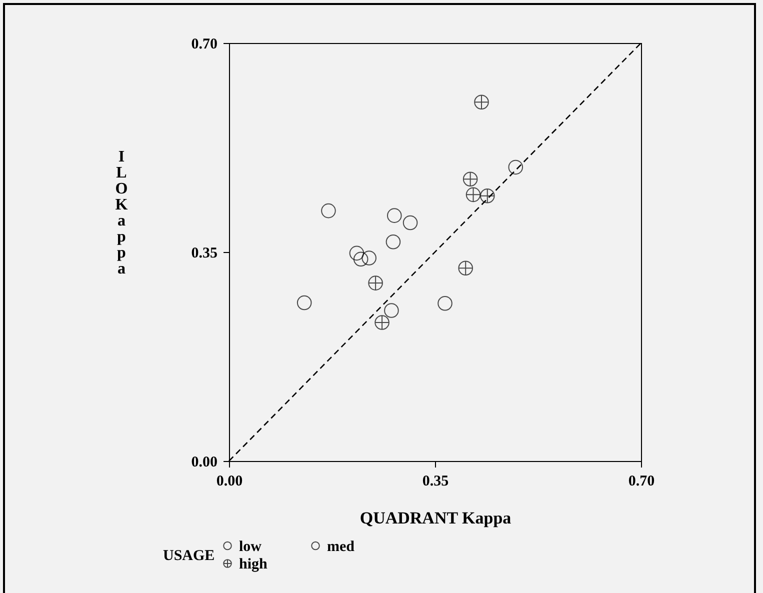  Describe the element at coordinates (435, 482) in the screenshot. I see `x-tick-label: 0.35` at that location.